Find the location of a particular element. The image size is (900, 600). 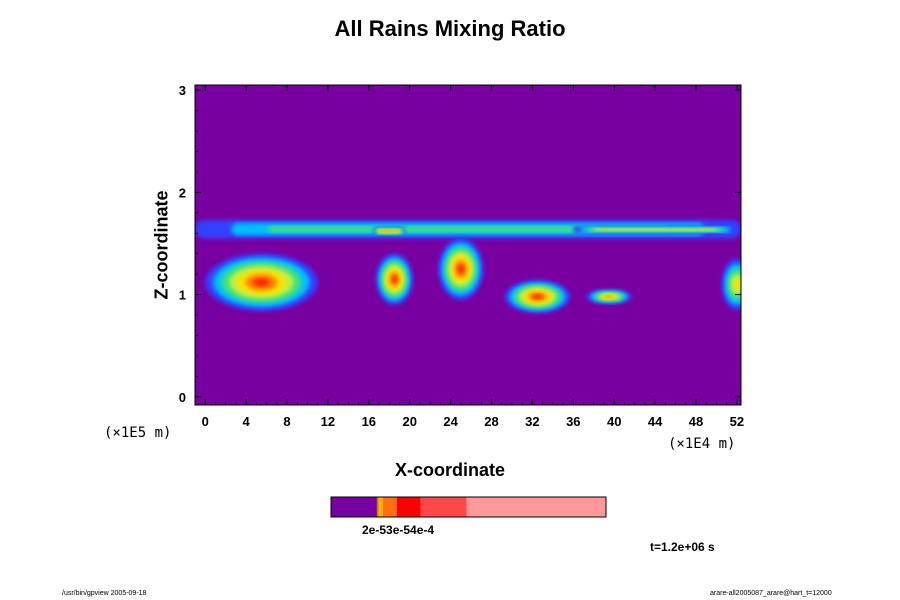

x-tick-label: 8 is located at coordinates (286, 421).